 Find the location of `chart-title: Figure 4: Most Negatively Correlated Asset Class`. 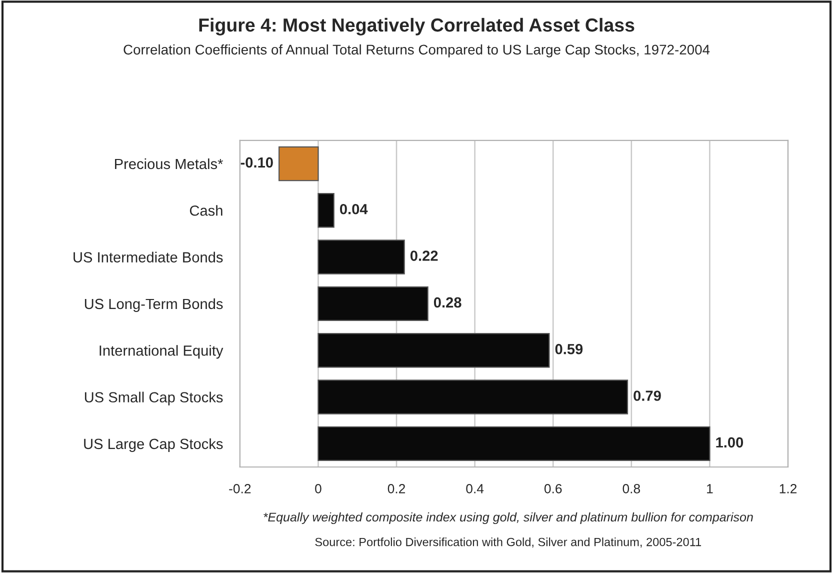

chart-title: Figure 4: Most Negatively Correlated Asset Class is located at coordinates (416, 27).